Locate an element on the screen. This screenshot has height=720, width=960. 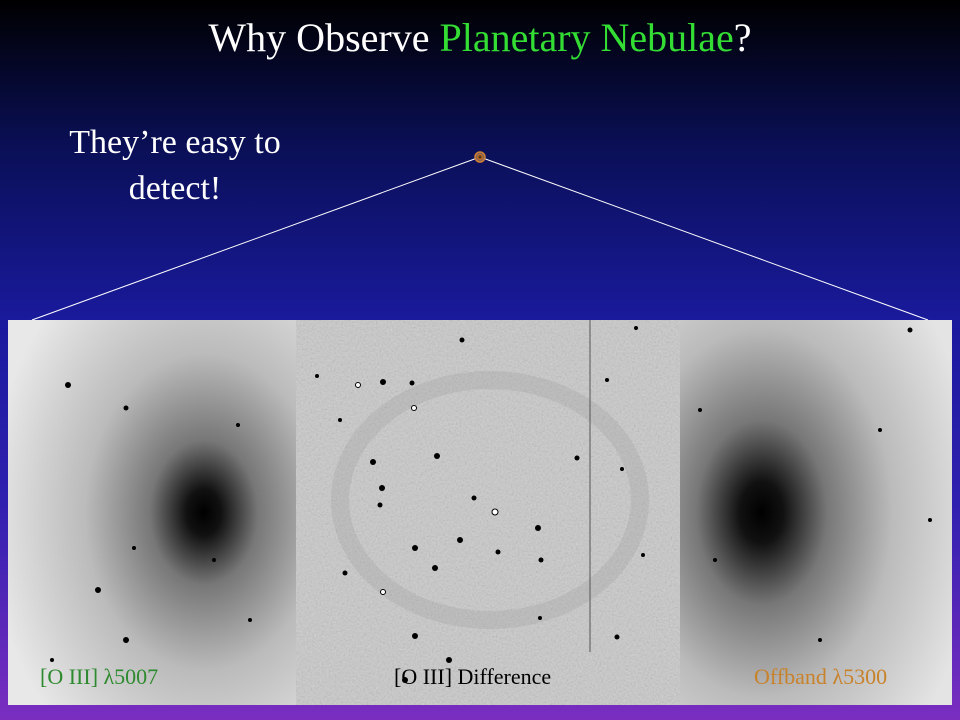
title-text: ? is located at coordinates (742, 37).